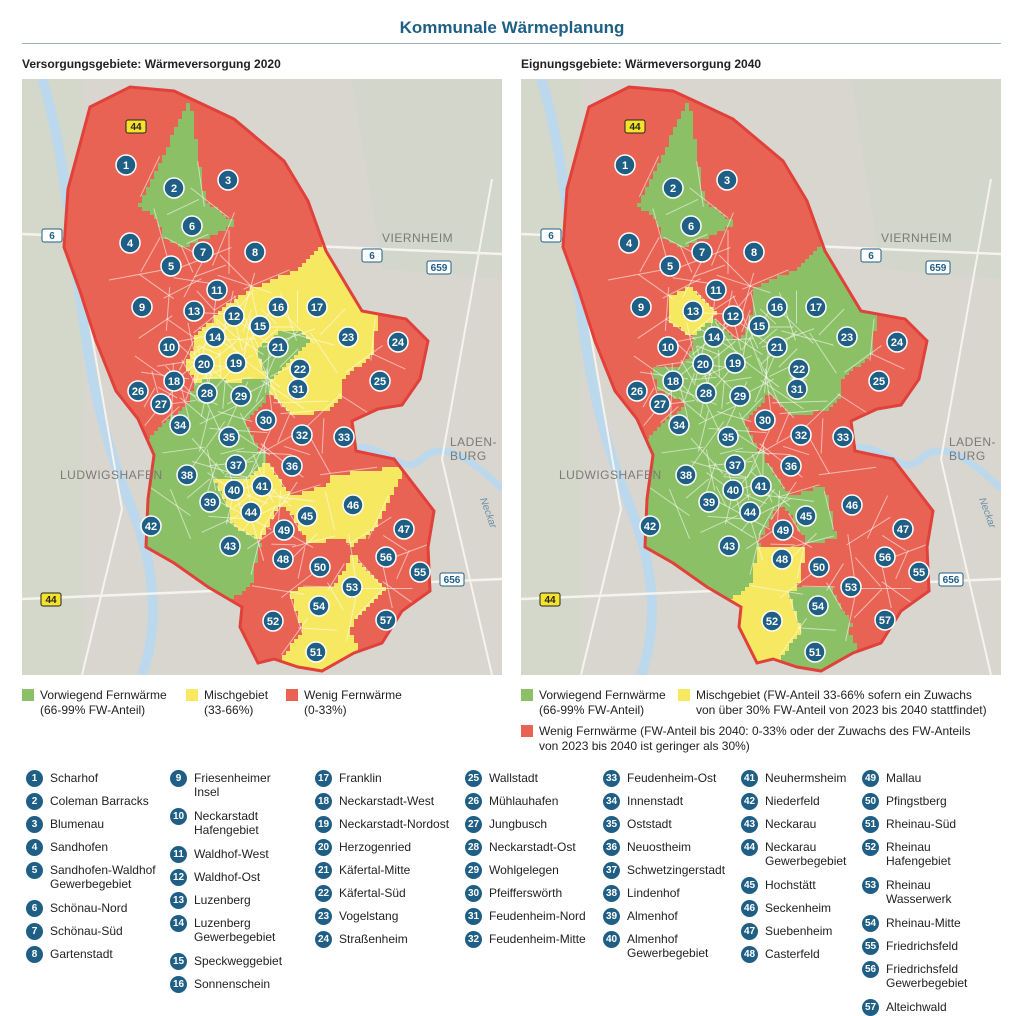 This screenshot has width=1024, height=1016. Describe the element at coordinates (733, 491) in the screenshot. I see `svg-text: 40` at that location.